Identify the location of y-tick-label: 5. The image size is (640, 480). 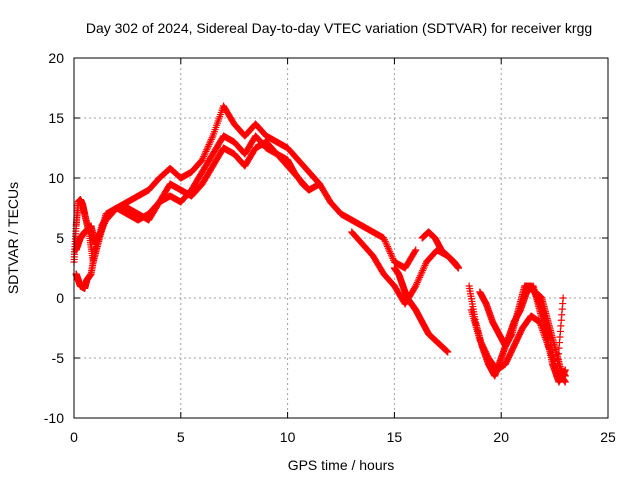
(60, 238).